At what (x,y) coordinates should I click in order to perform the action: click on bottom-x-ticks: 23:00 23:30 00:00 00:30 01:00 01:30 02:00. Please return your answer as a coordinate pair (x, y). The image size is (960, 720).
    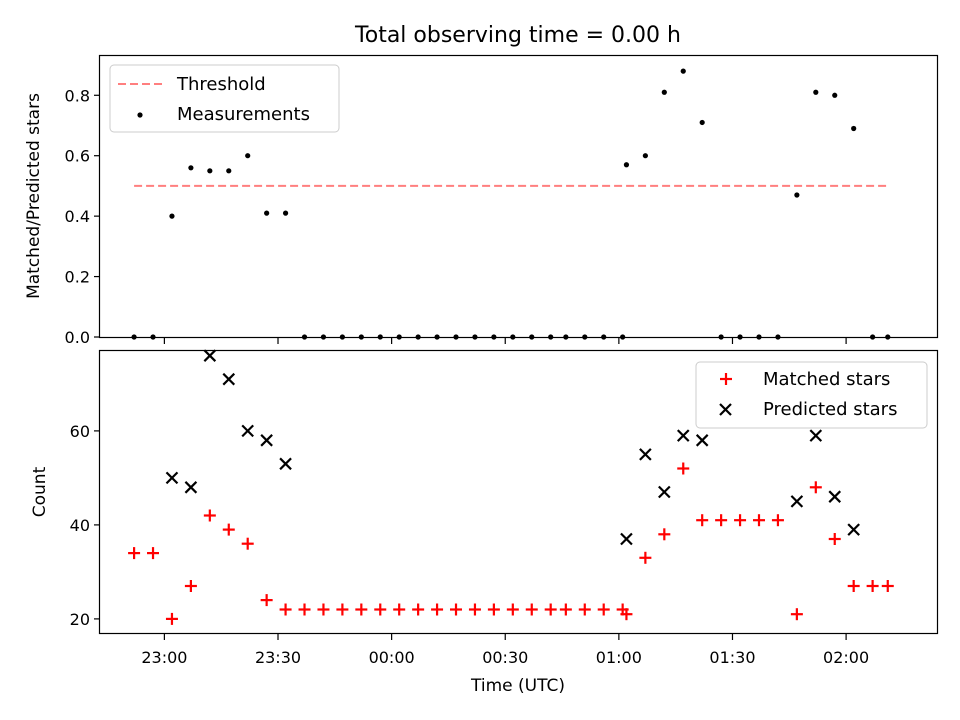
    Looking at the image, I should click on (505, 650).